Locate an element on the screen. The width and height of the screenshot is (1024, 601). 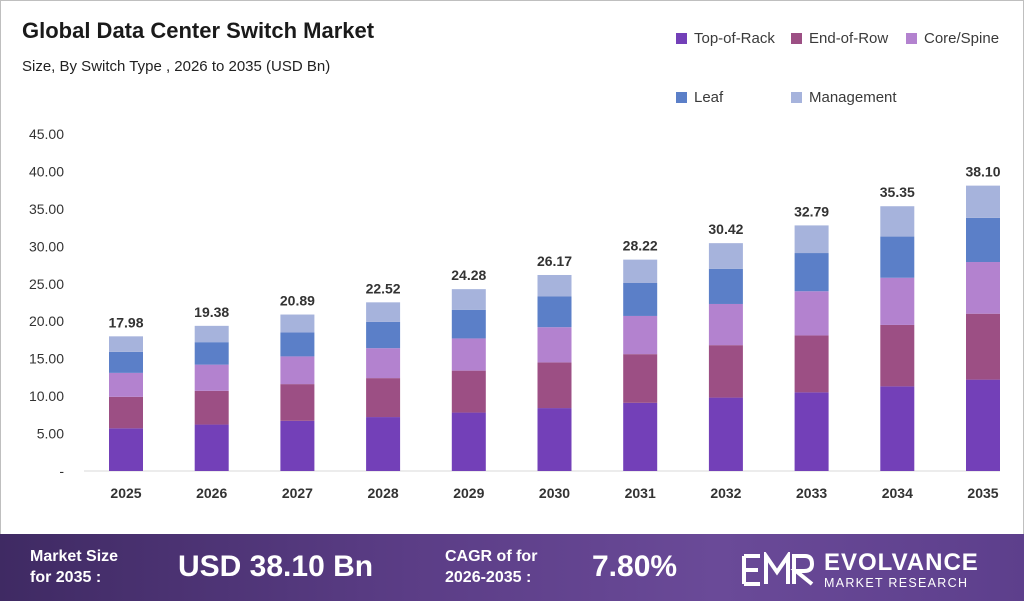
chart-title: Global Data Center Switch Market is located at coordinates (198, 30).